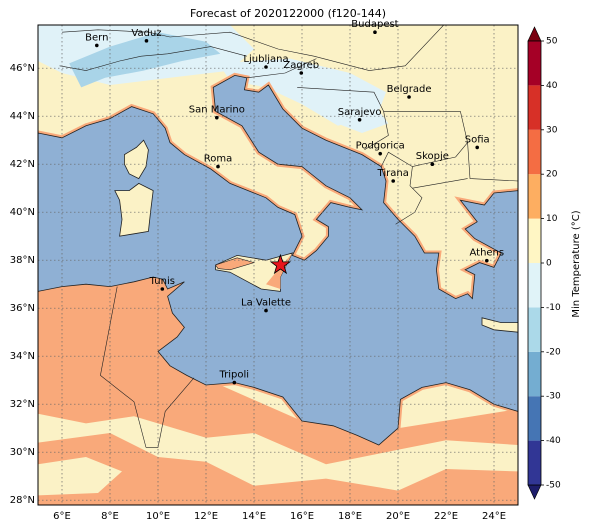 This screenshot has width=592, height=529. Describe the element at coordinates (576, 263) in the screenshot. I see `colorbar-label: Min Temperature (°C)` at that location.